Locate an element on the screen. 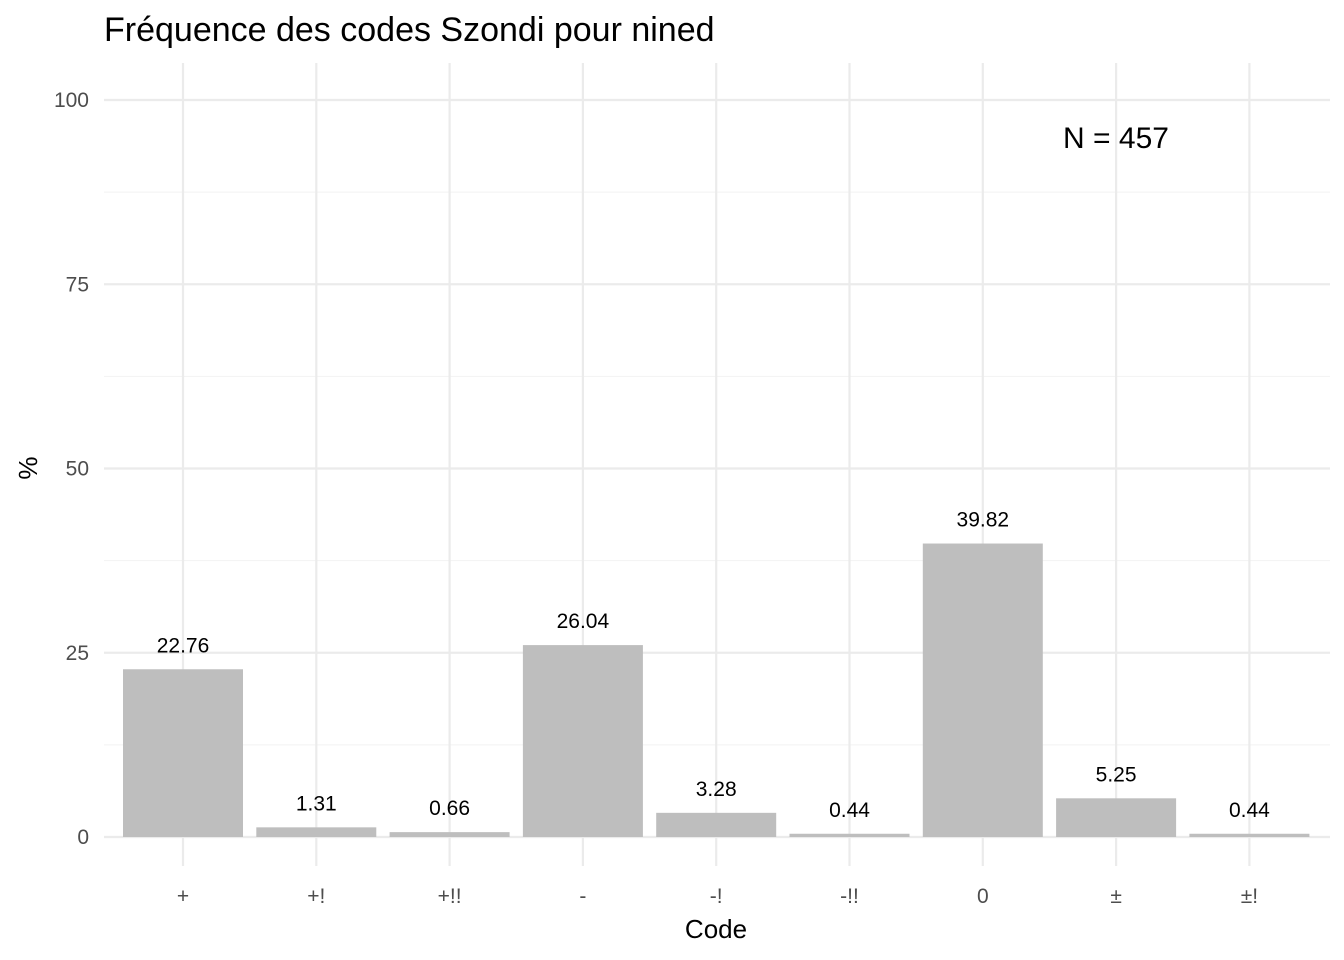 This screenshot has width=1344, height=960. y-tick-label: 25 is located at coordinates (77, 653).